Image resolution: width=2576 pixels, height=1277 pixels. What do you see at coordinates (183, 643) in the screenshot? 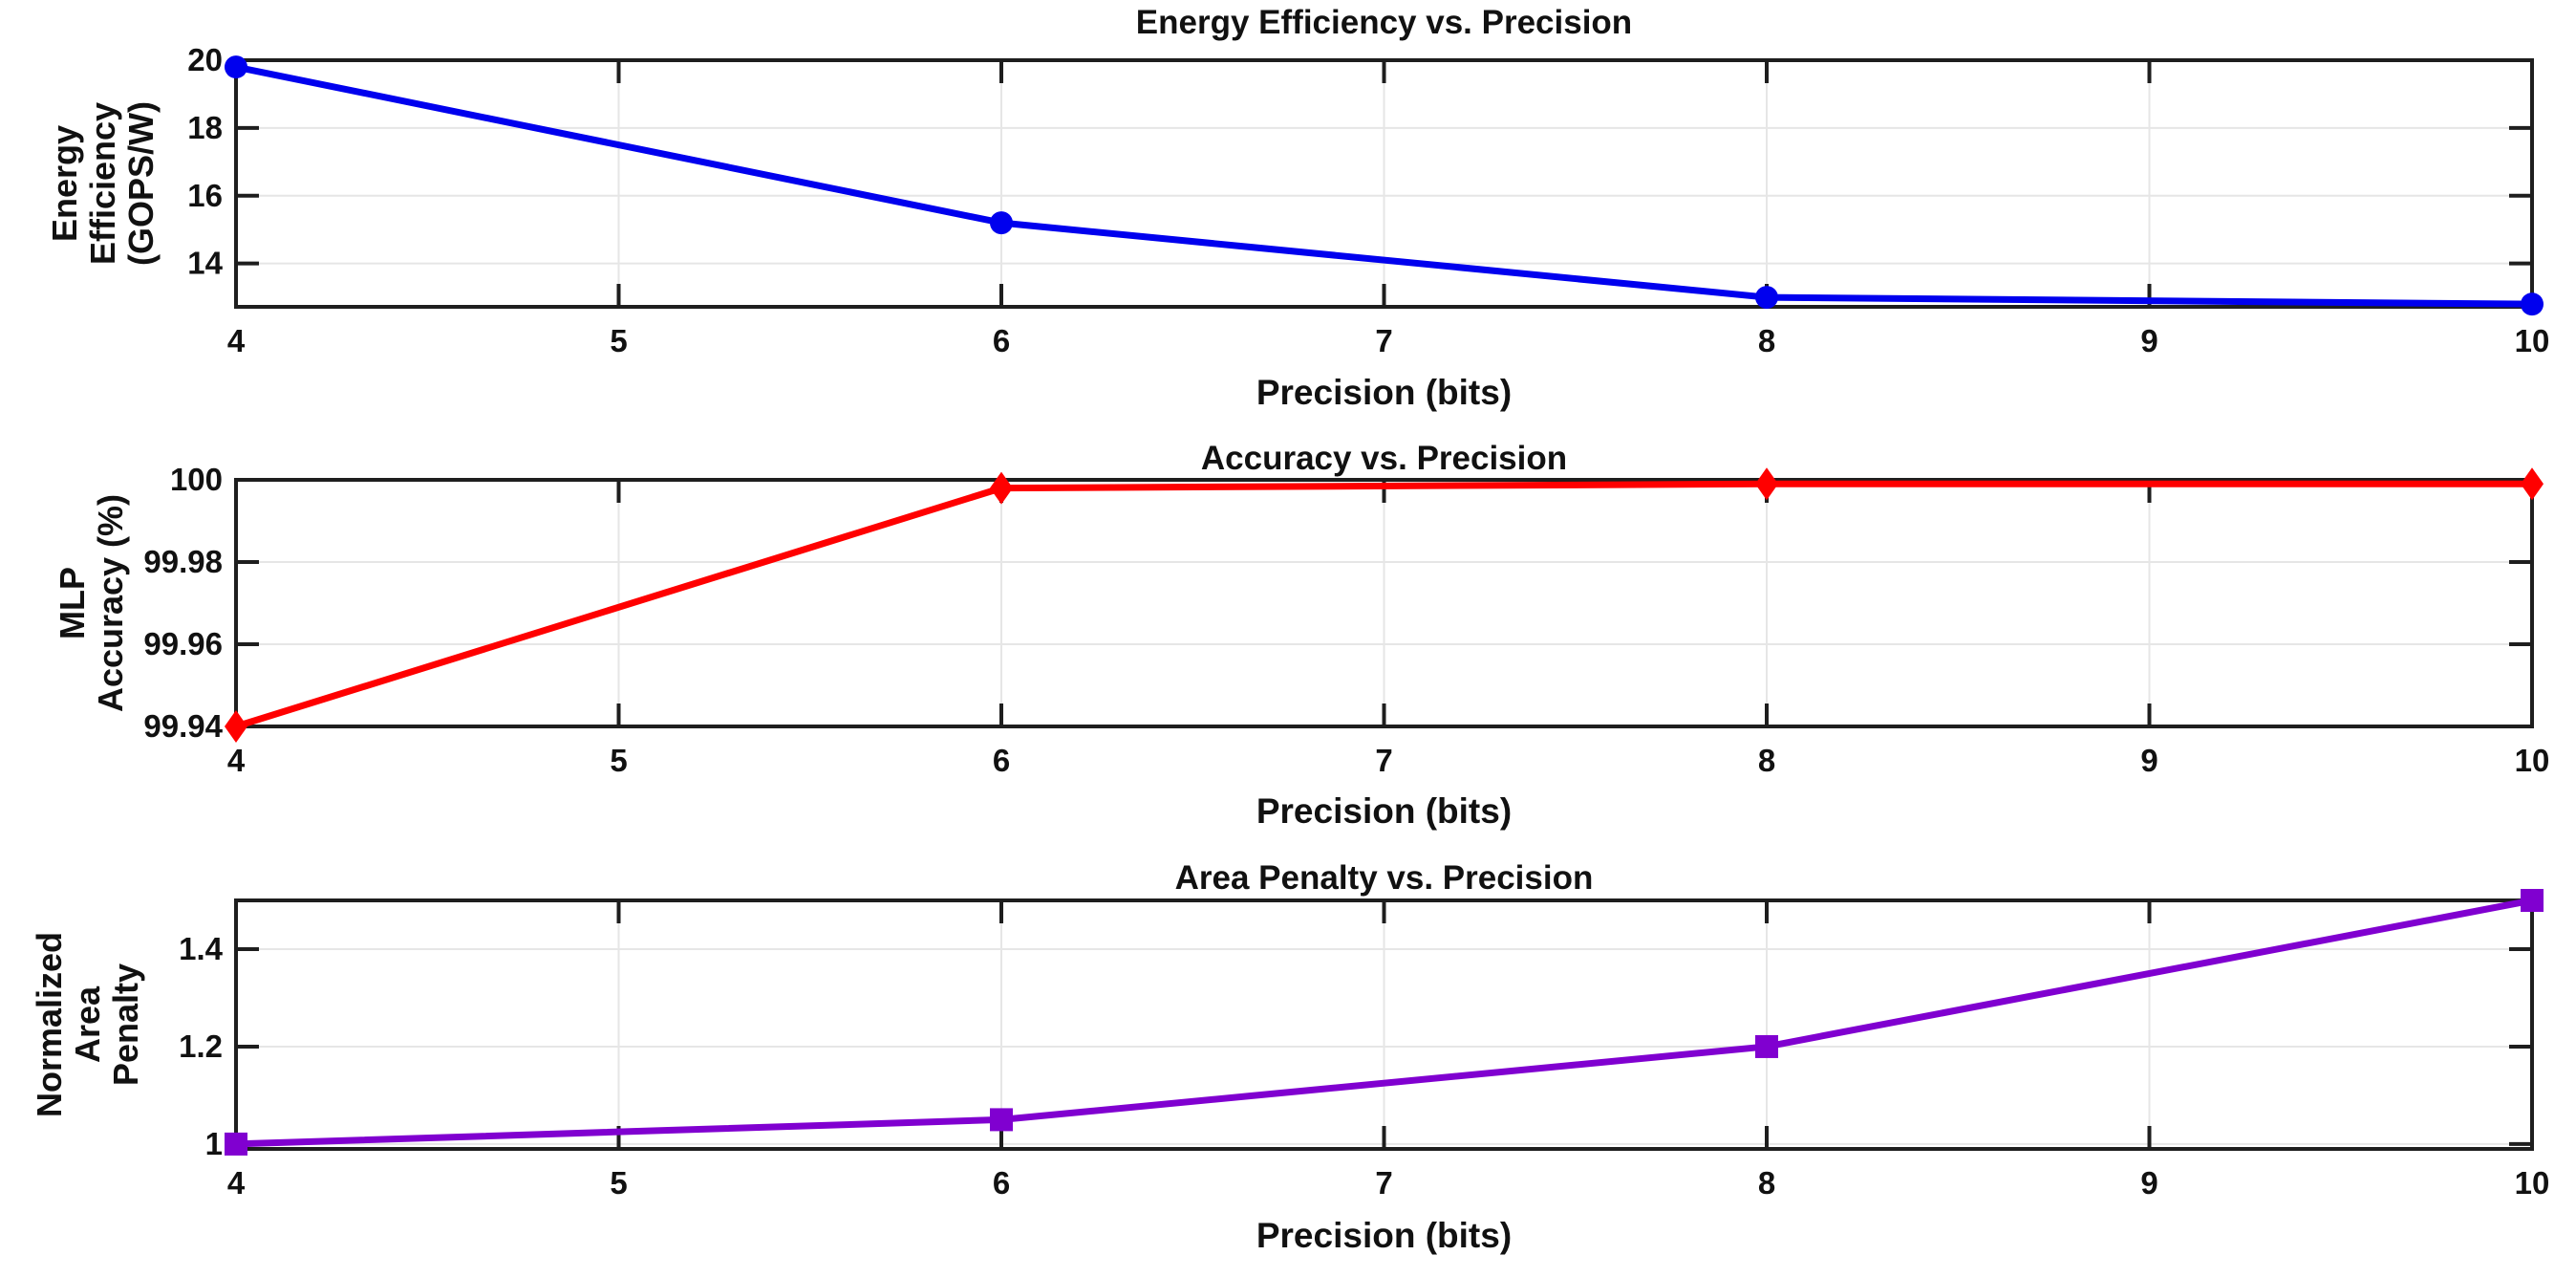
I see `y-tick-label: 99.96` at bounding box center [183, 643].